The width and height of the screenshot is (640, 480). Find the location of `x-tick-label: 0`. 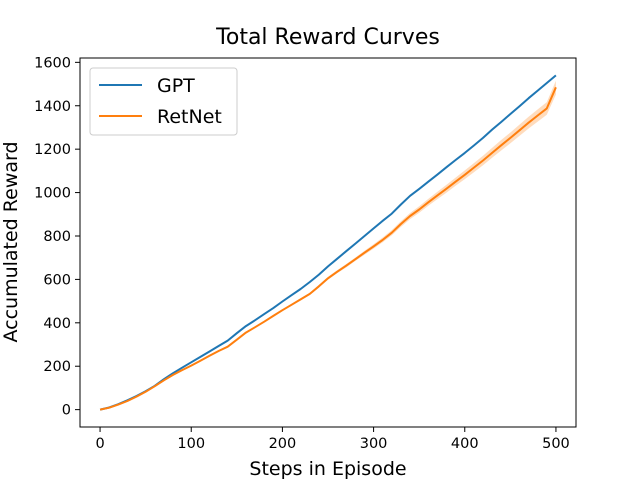

x-tick-label: 0 is located at coordinates (99, 444).